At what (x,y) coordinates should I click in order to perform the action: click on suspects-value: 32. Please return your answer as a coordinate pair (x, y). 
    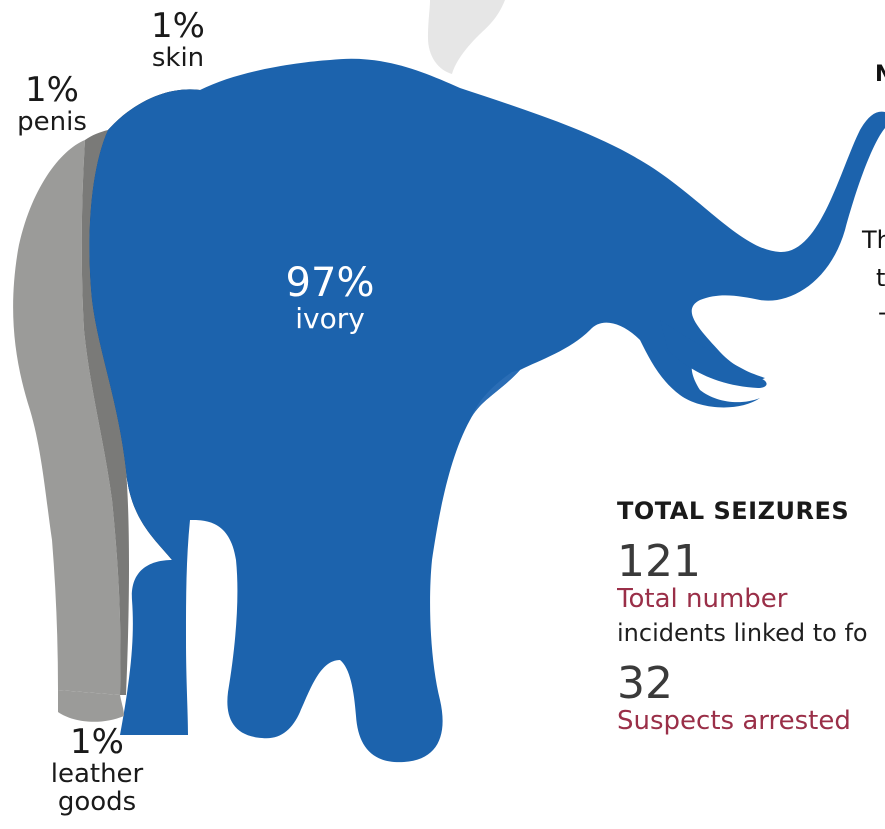
    Looking at the image, I should click on (645, 683).